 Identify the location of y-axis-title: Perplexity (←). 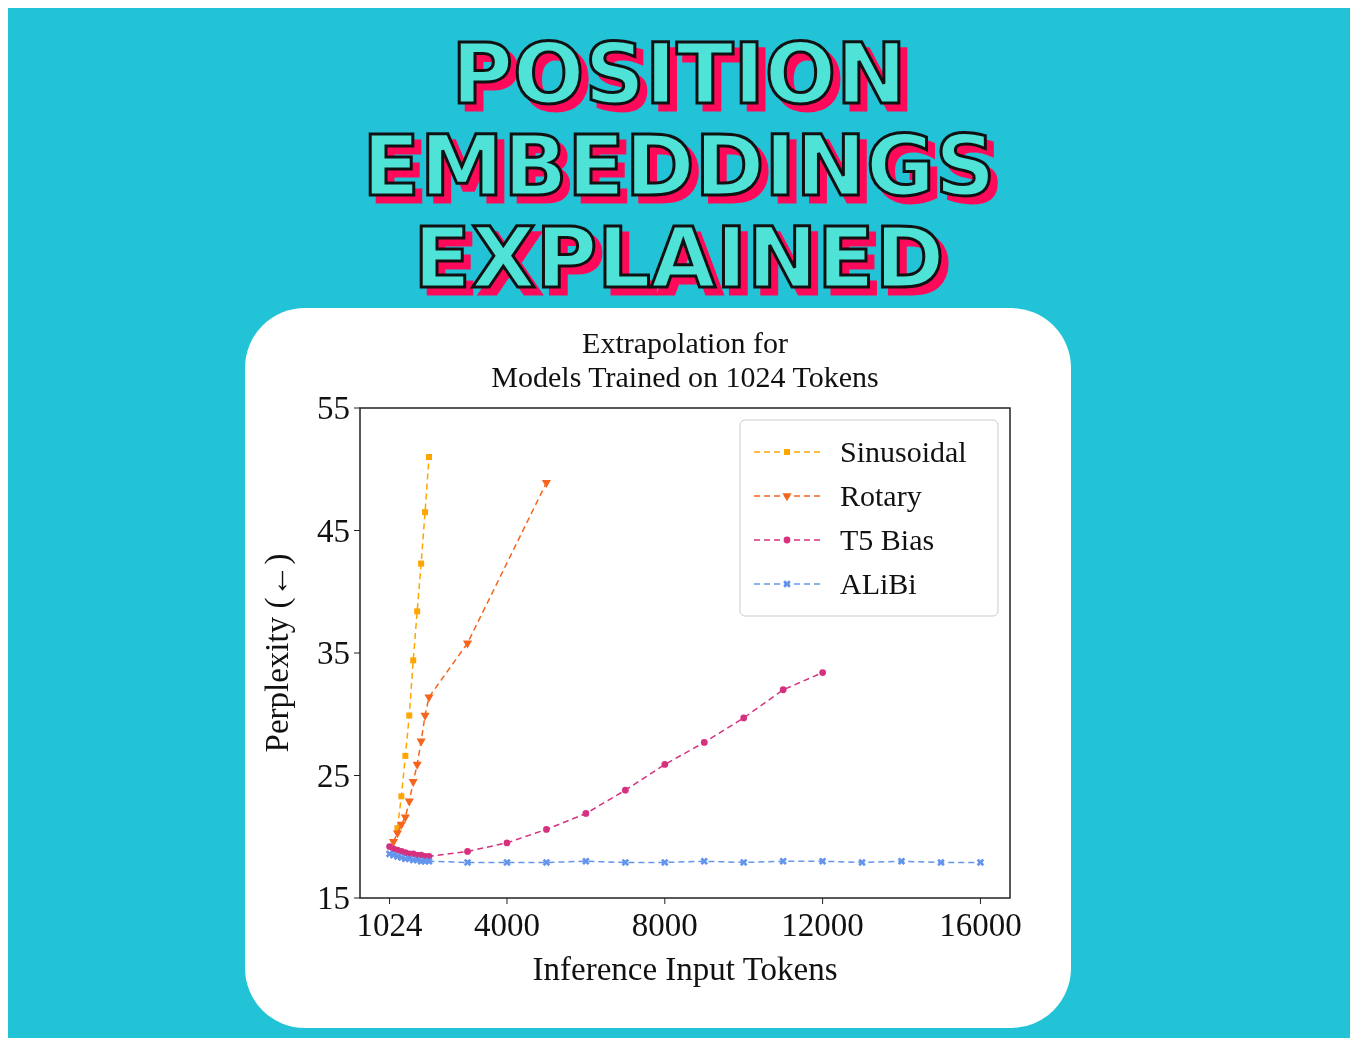
(277, 653).